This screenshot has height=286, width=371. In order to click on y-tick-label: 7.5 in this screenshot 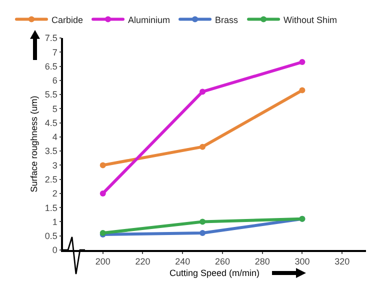, I will do `click(51, 38)`.